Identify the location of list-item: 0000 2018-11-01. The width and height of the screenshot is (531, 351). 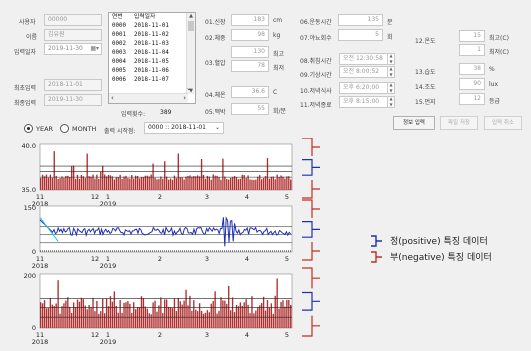
(152, 26).